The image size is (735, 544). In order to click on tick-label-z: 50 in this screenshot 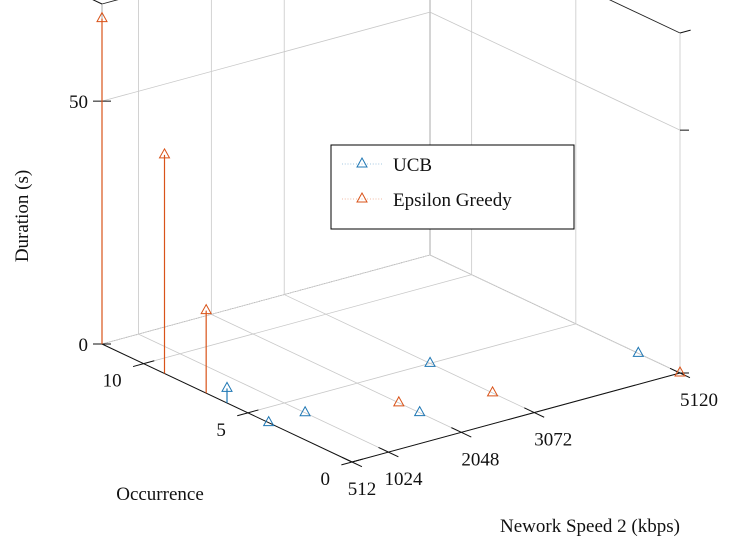, I will do `click(78, 102)`.